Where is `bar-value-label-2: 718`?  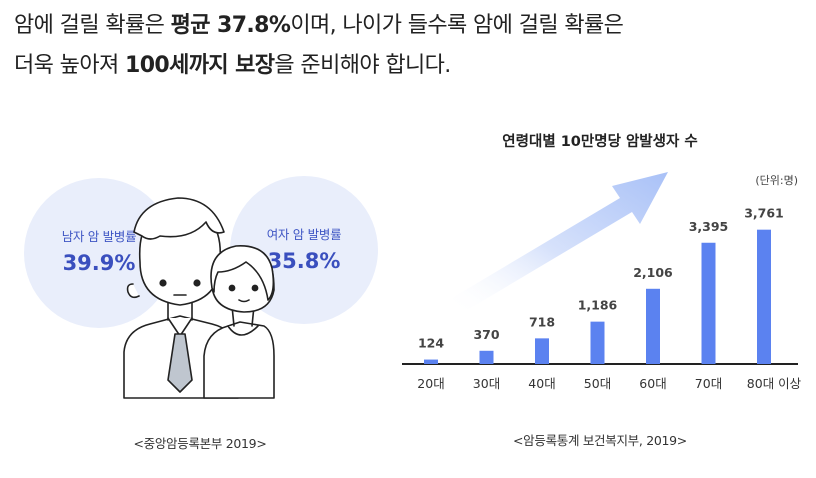
bar-value-label-2: 718 is located at coordinates (542, 321).